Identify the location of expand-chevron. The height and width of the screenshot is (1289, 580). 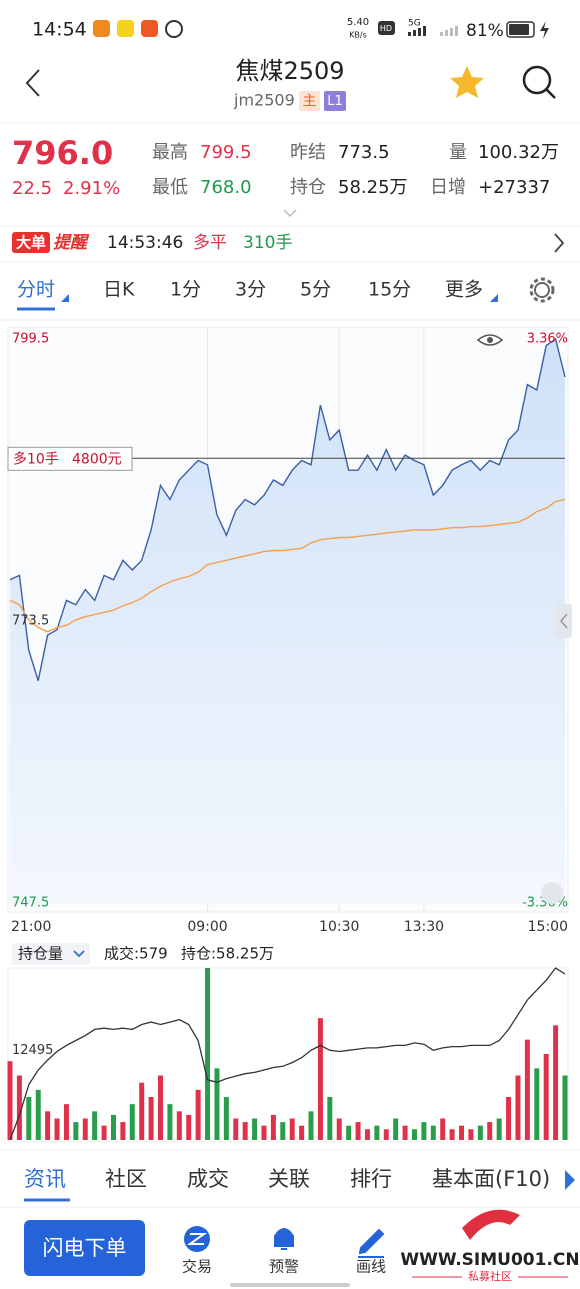
(290, 213).